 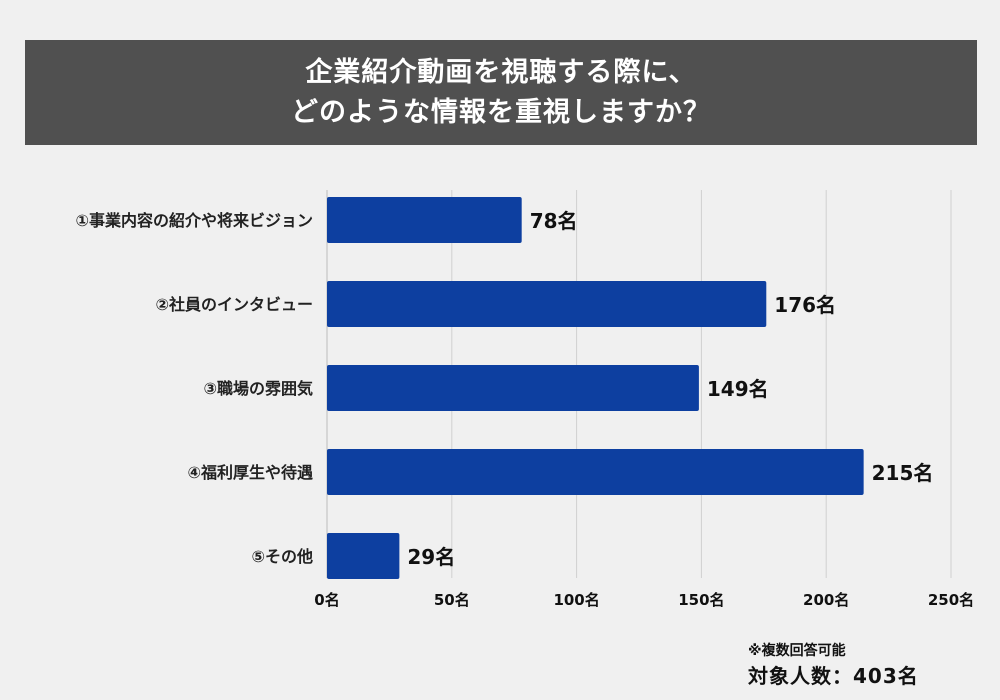 What do you see at coordinates (576, 600) in the screenshot?
I see `x-tick-label-100: 100名` at bounding box center [576, 600].